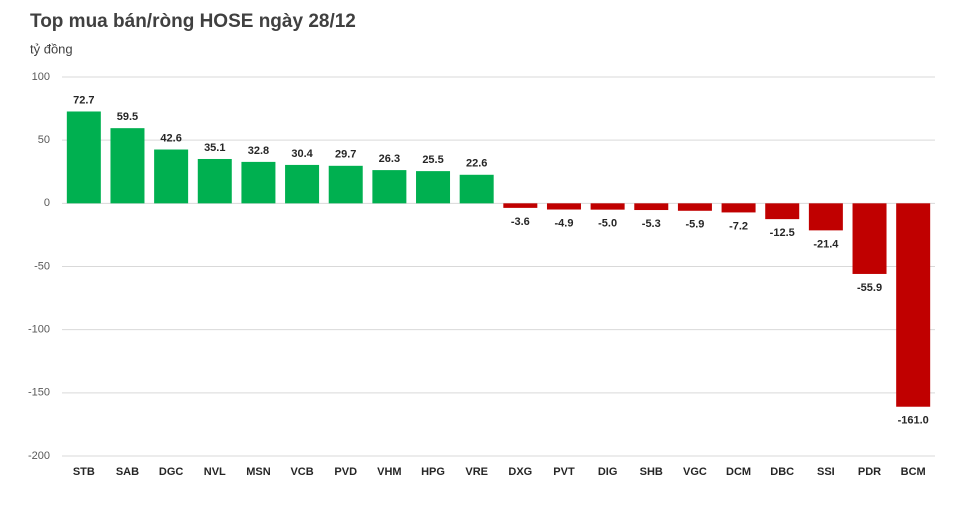 The width and height of the screenshot is (955, 511). What do you see at coordinates (214, 148) in the screenshot?
I see `value-label: 35.1` at bounding box center [214, 148].